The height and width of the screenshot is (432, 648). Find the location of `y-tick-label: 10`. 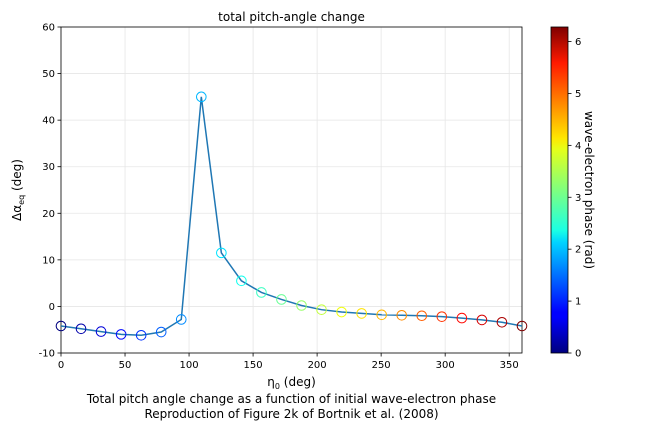

y-tick-label: 10 is located at coordinates (48, 260).